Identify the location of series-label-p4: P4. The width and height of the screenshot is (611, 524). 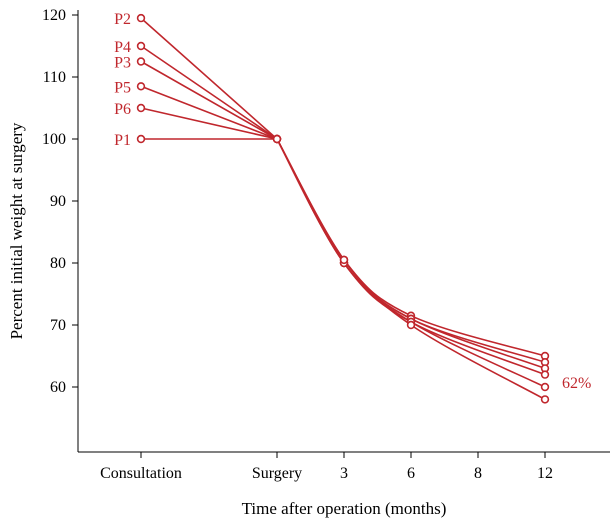
(122, 47).